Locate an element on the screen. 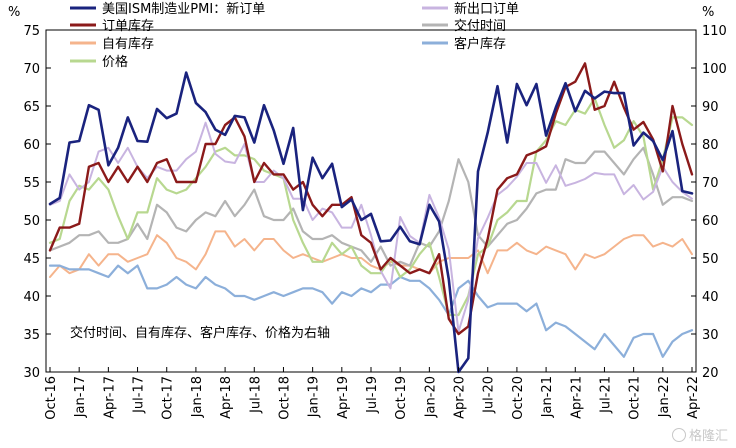 The width and height of the screenshot is (736, 448). logo-icon is located at coordinates (678, 435).